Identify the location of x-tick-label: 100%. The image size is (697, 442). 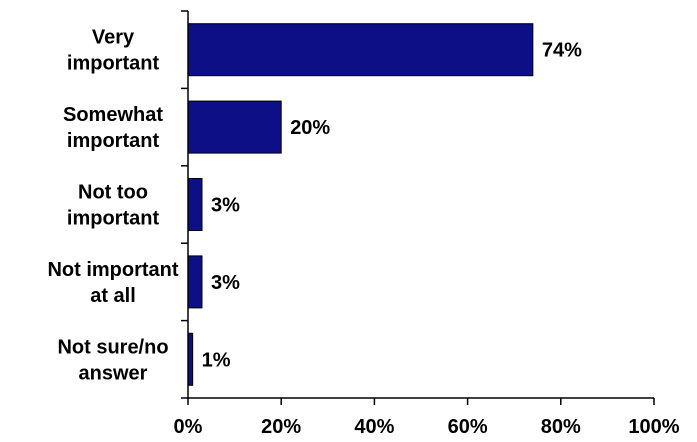
(653, 427).